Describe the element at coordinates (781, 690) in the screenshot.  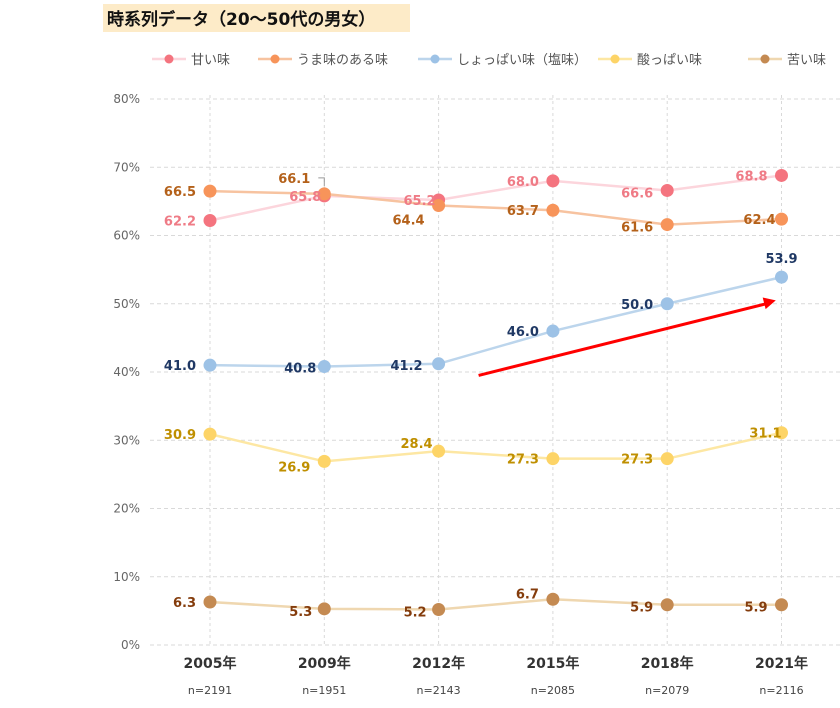
I see `sample-size-label: n=2116` at that location.